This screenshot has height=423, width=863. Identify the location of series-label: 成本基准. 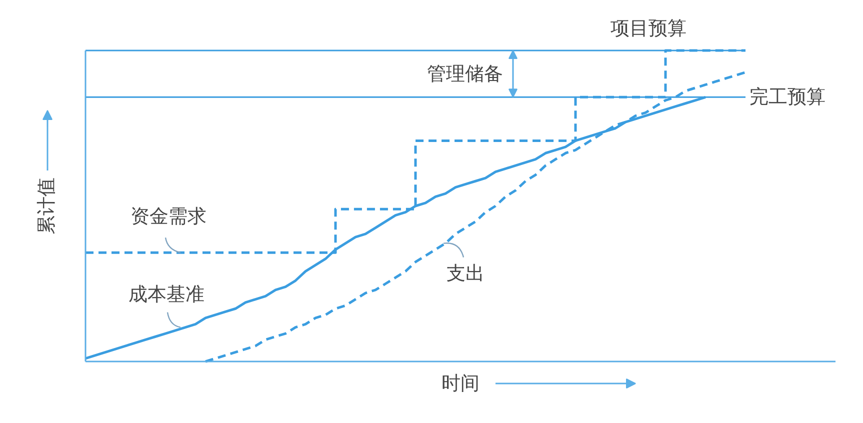
(166, 294).